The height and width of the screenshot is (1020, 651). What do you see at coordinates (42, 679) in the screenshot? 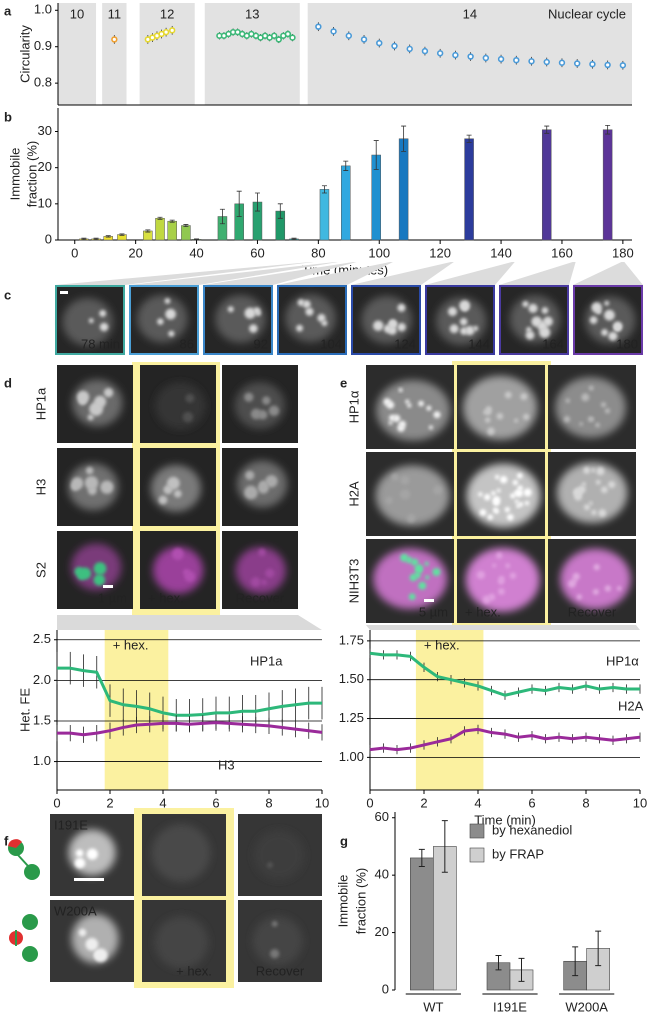
I see `y-tick-label: 2.0` at bounding box center [42, 679].